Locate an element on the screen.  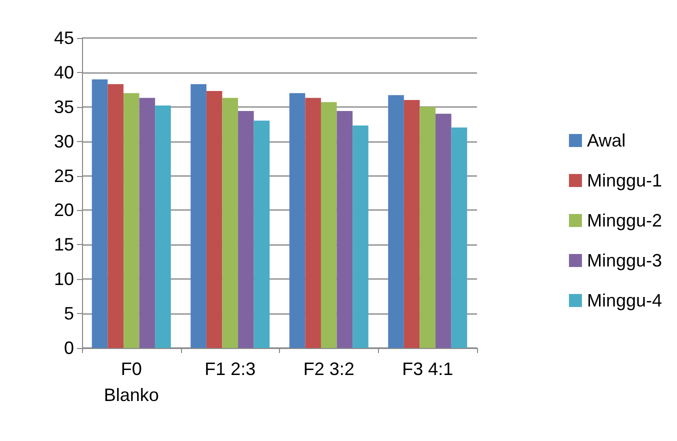
x-tick-label: F2 3:2 is located at coordinates (328, 369).